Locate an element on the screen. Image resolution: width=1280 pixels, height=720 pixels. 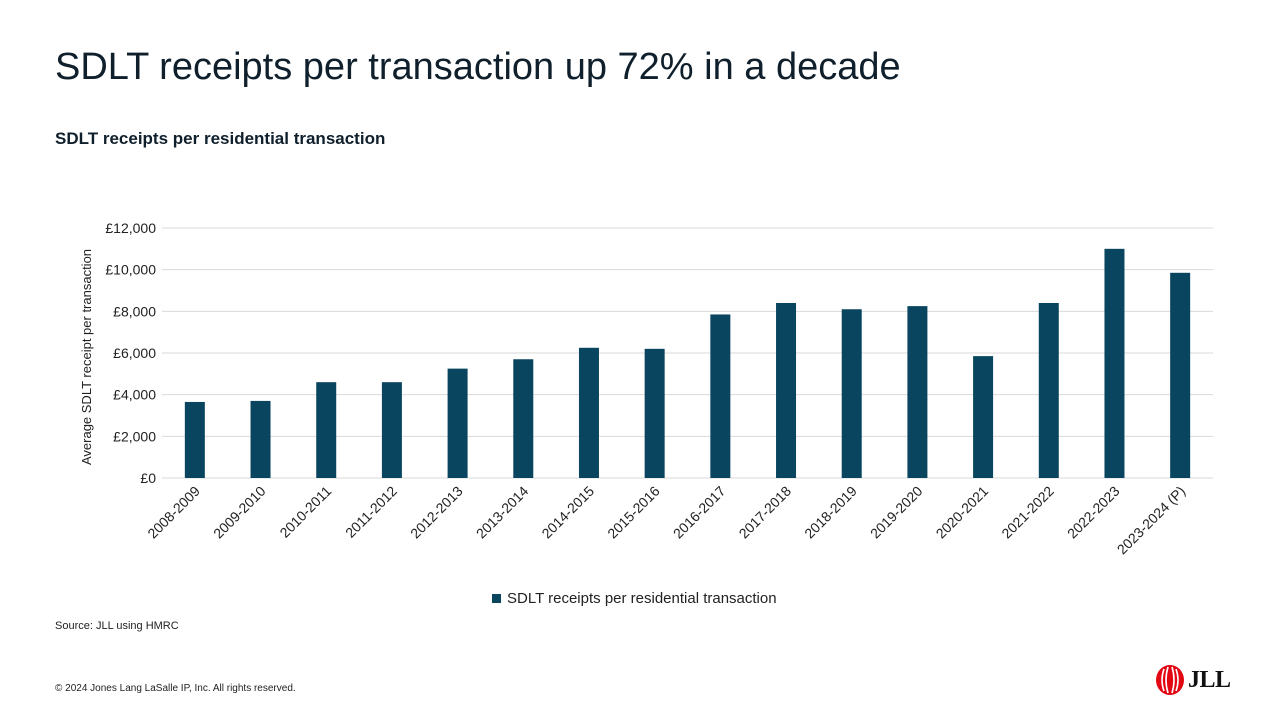
jll-logo-icon is located at coordinates (1170, 680).